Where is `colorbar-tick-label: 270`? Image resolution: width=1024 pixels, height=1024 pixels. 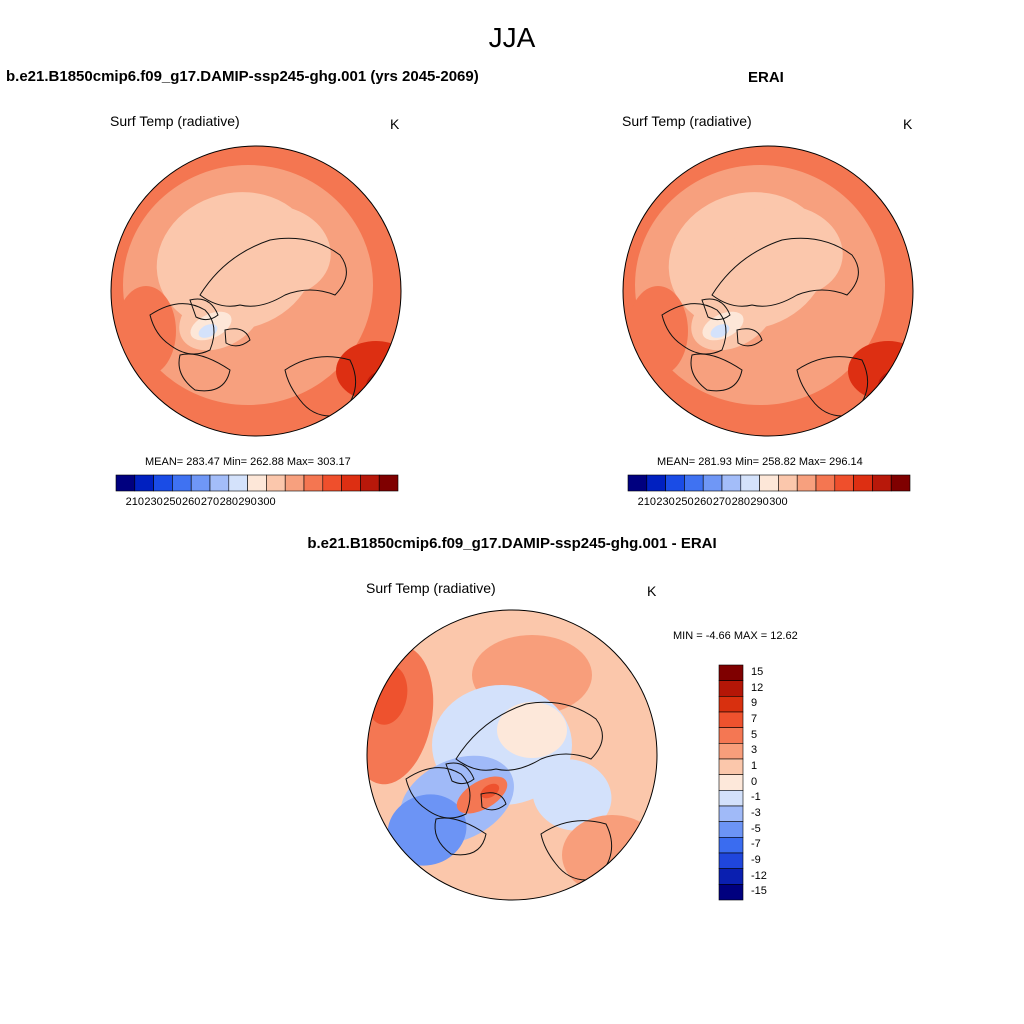 colorbar-tick-label: 270 is located at coordinates (722, 502).